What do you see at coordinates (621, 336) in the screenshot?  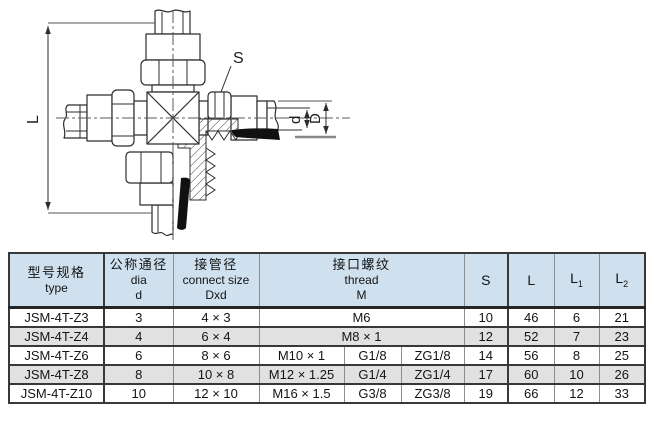 I see `table-cell: 23` at bounding box center [621, 336].